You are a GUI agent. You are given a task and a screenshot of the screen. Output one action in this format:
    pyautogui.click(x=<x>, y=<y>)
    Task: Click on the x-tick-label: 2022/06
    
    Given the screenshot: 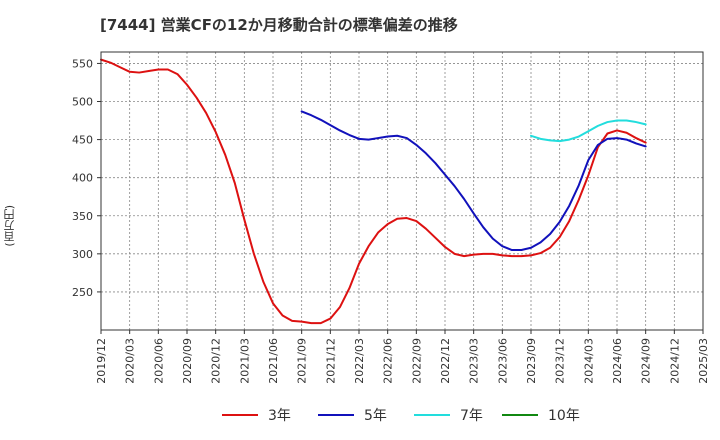 What is the action you would take?
    pyautogui.click(x=388, y=361)
    